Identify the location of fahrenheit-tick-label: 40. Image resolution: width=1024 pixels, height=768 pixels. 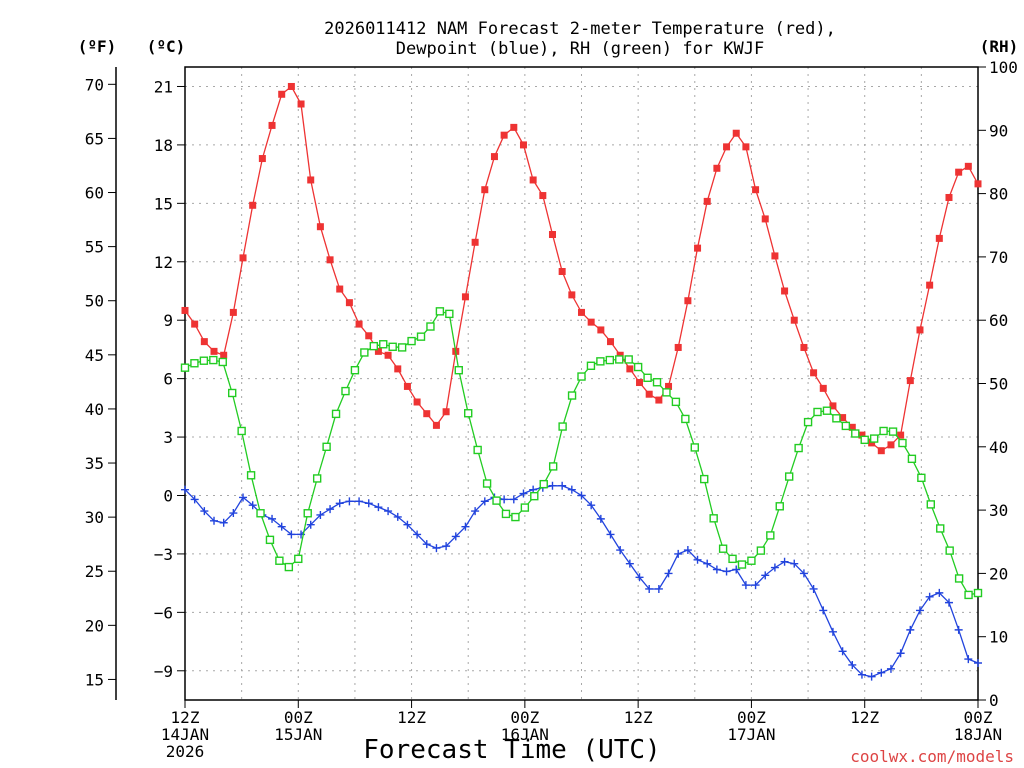
(94, 409).